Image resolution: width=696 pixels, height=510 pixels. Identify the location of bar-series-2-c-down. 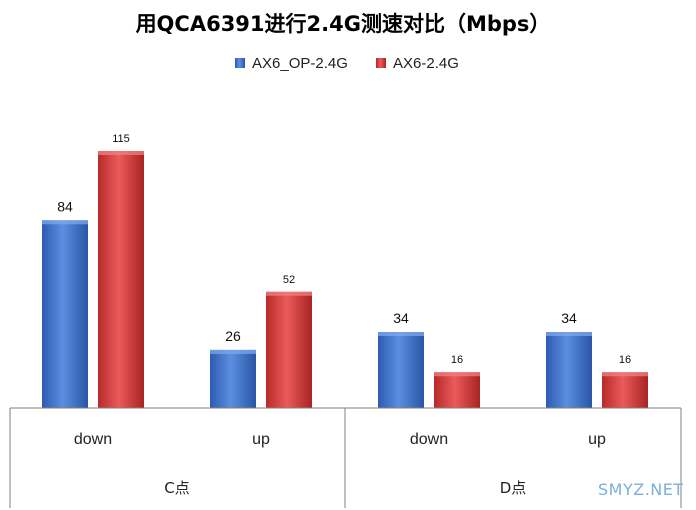
(121, 279).